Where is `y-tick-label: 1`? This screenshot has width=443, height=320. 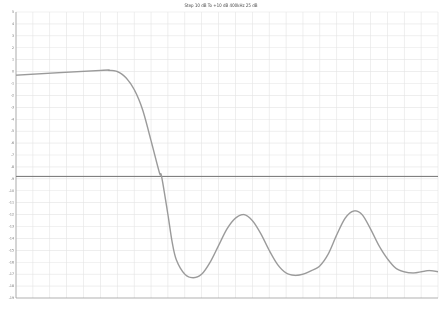 y-tick-label: 1 is located at coordinates (13, 60).